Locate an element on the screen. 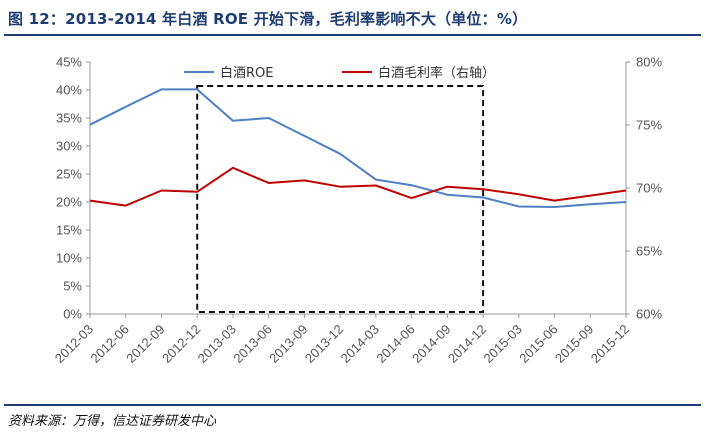 Image resolution: width=705 pixels, height=434 pixels. x-axis-tick-label: 2012-06 is located at coordinates (110, 344).